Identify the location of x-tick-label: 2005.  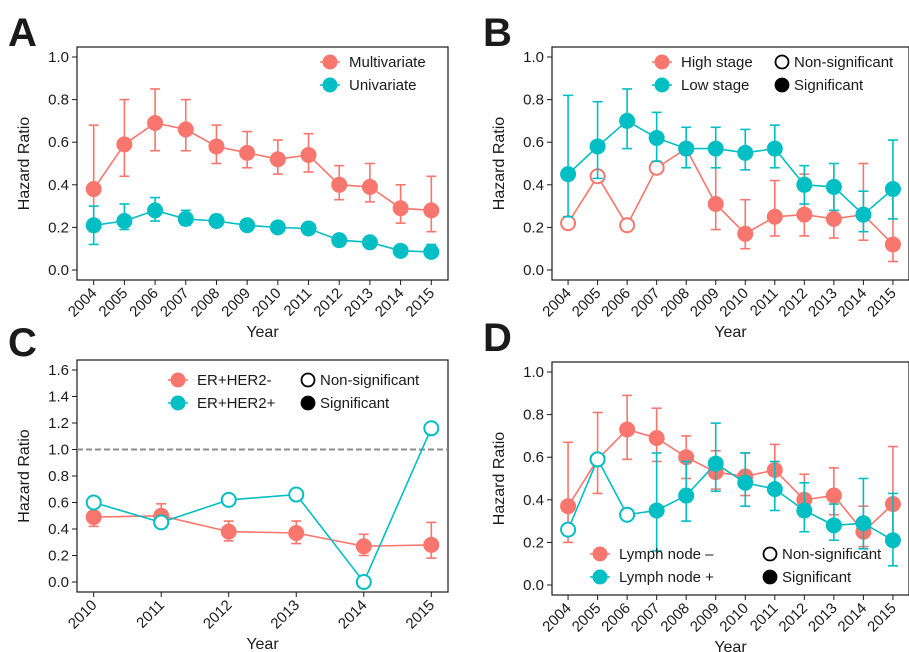
(114, 303).